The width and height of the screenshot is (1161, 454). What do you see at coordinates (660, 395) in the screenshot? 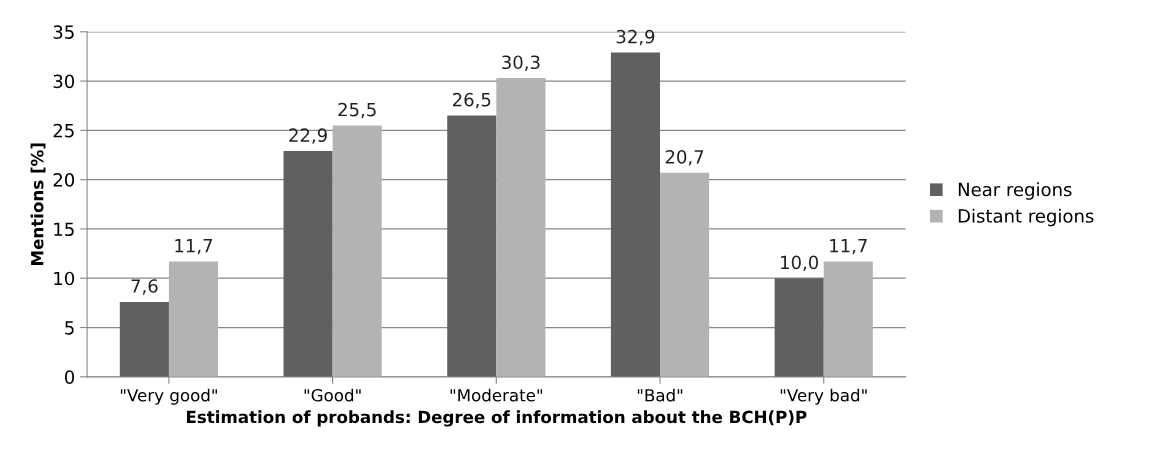
I see `x-tick-label: "Bad"` at bounding box center [660, 395].